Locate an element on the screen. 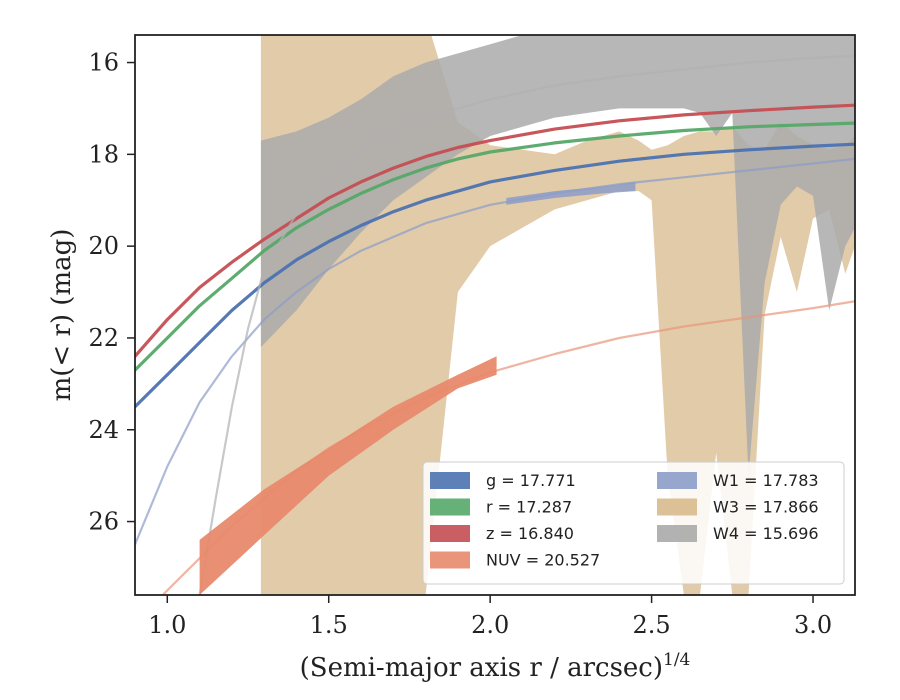 The width and height of the screenshot is (900, 700). legend-label-w3: W3 = 17.866 is located at coordinates (766, 507).